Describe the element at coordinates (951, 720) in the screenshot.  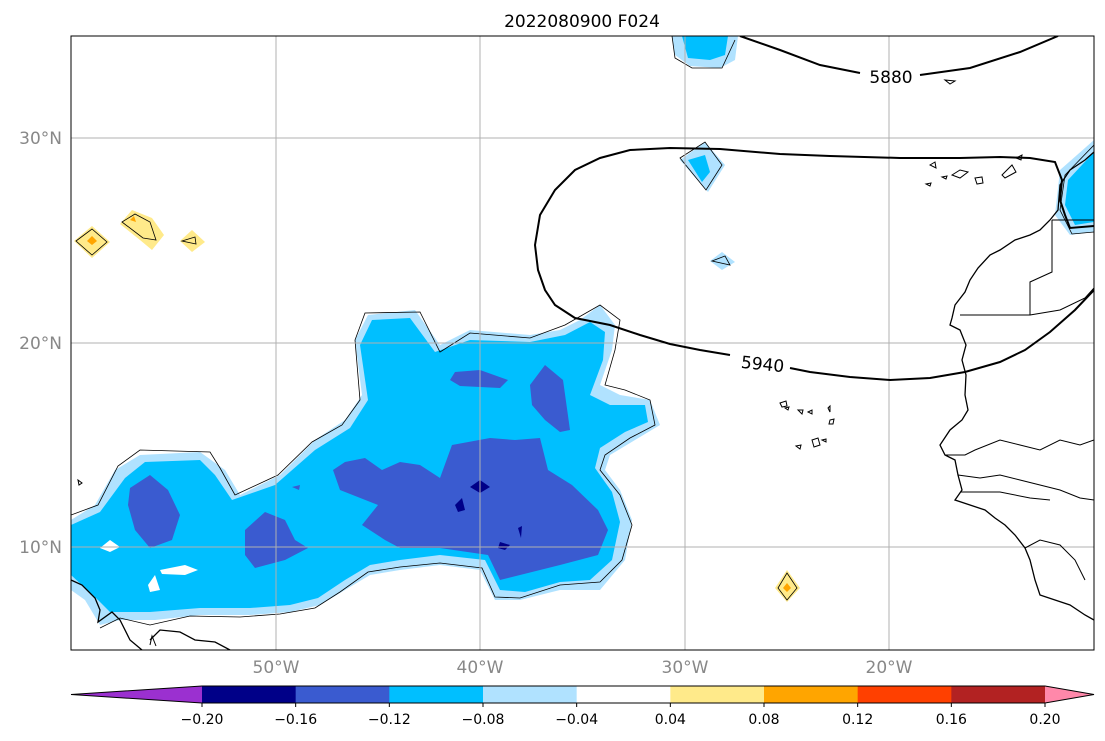
I see `colorbar-tick-label: 0.16` at that location.